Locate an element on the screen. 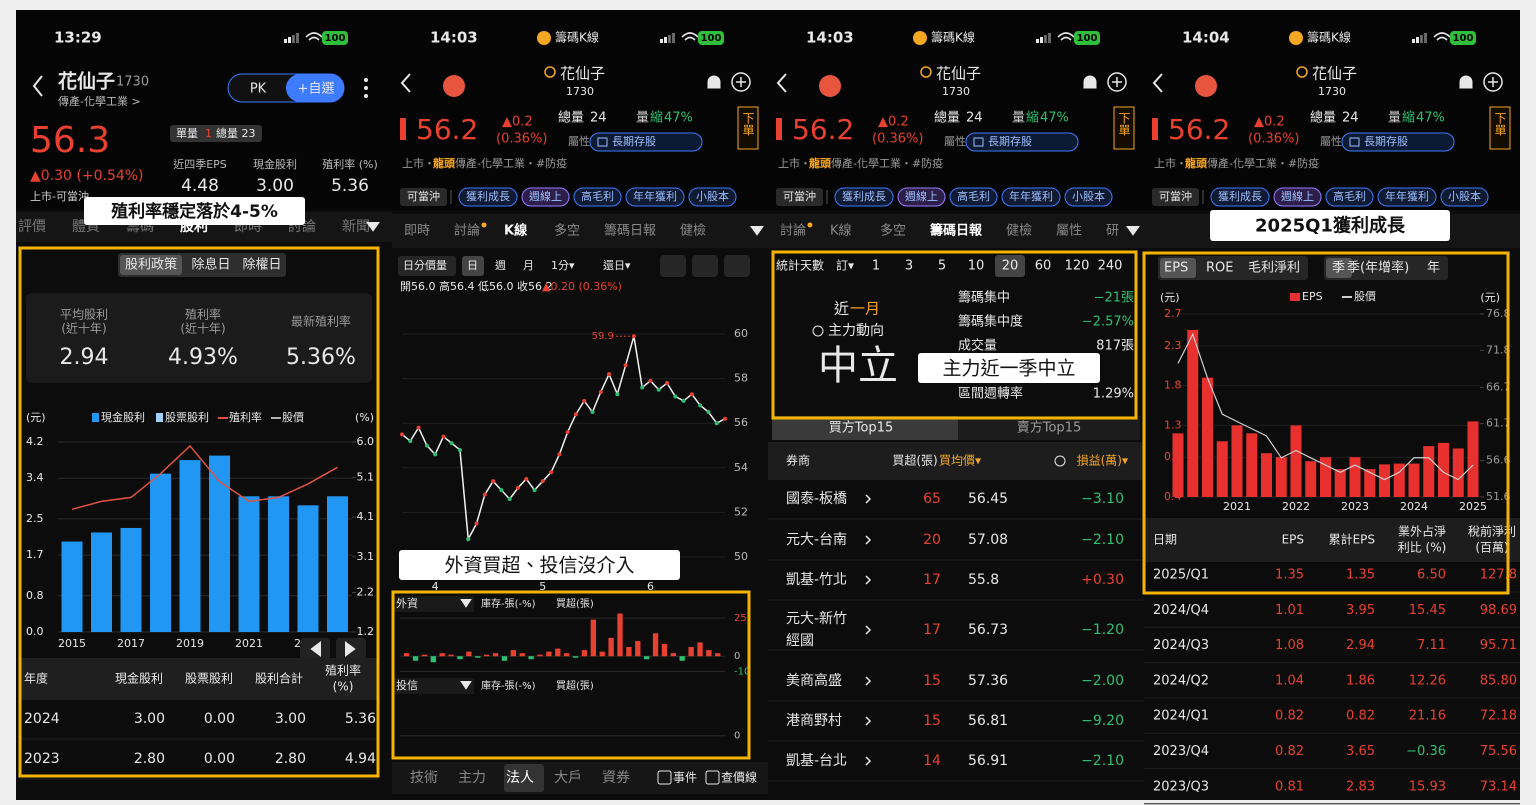 This screenshot has height=805, width=1536. toolbar-label: 日 is located at coordinates (472, 265).